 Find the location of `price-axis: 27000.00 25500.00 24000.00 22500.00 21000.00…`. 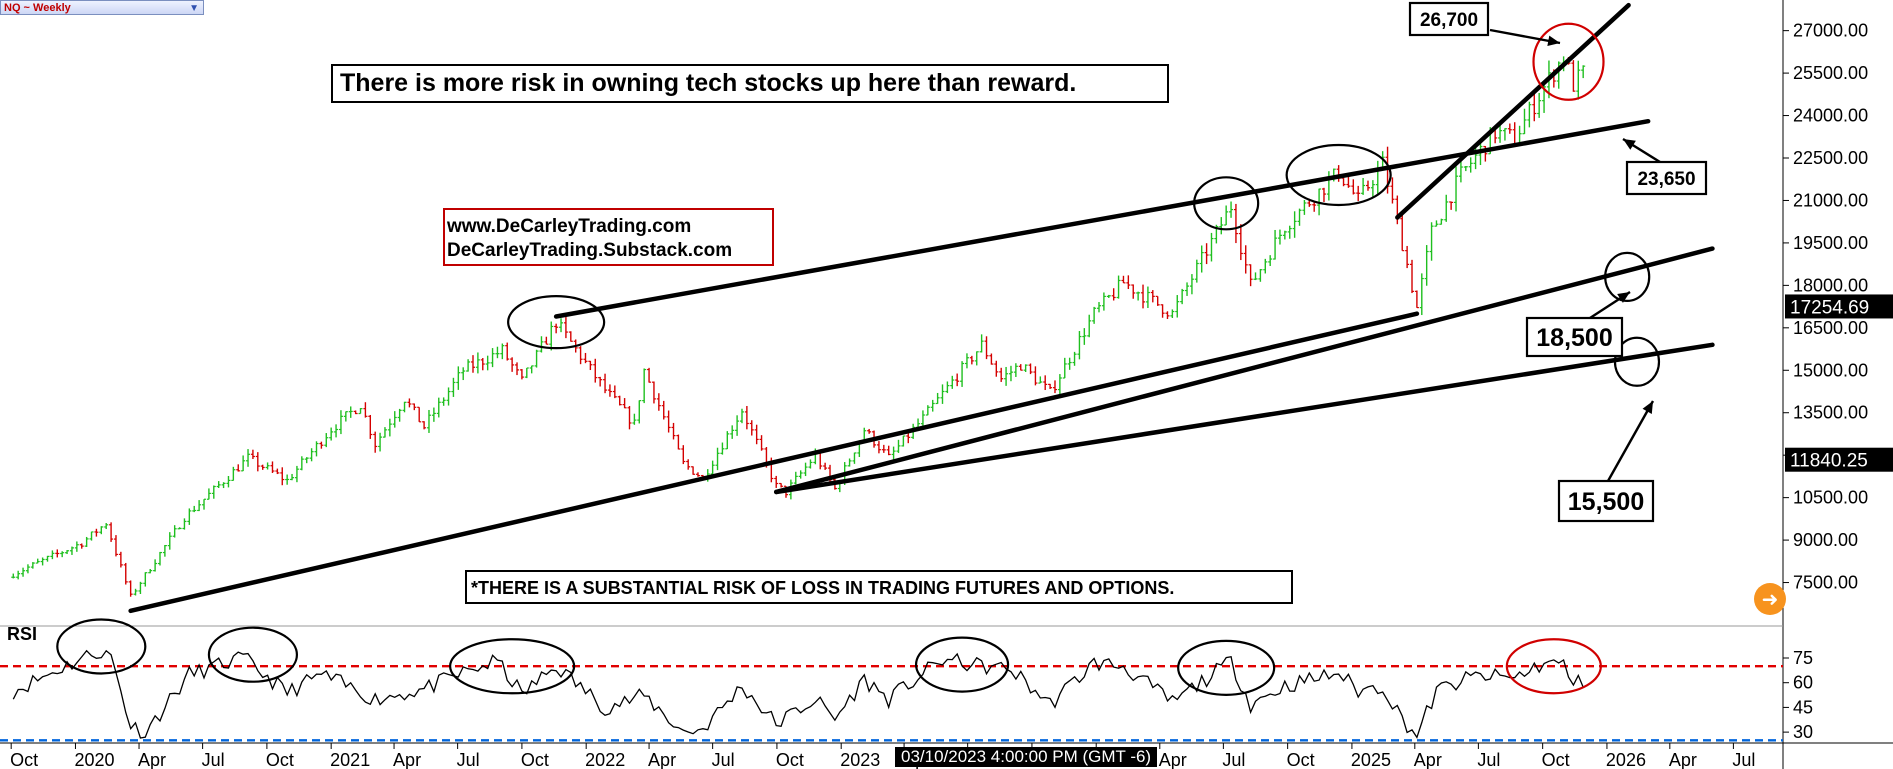

price-axis: 27000.00 25500.00 24000.00 22500.00 21000.00… is located at coordinates (1838, 307).